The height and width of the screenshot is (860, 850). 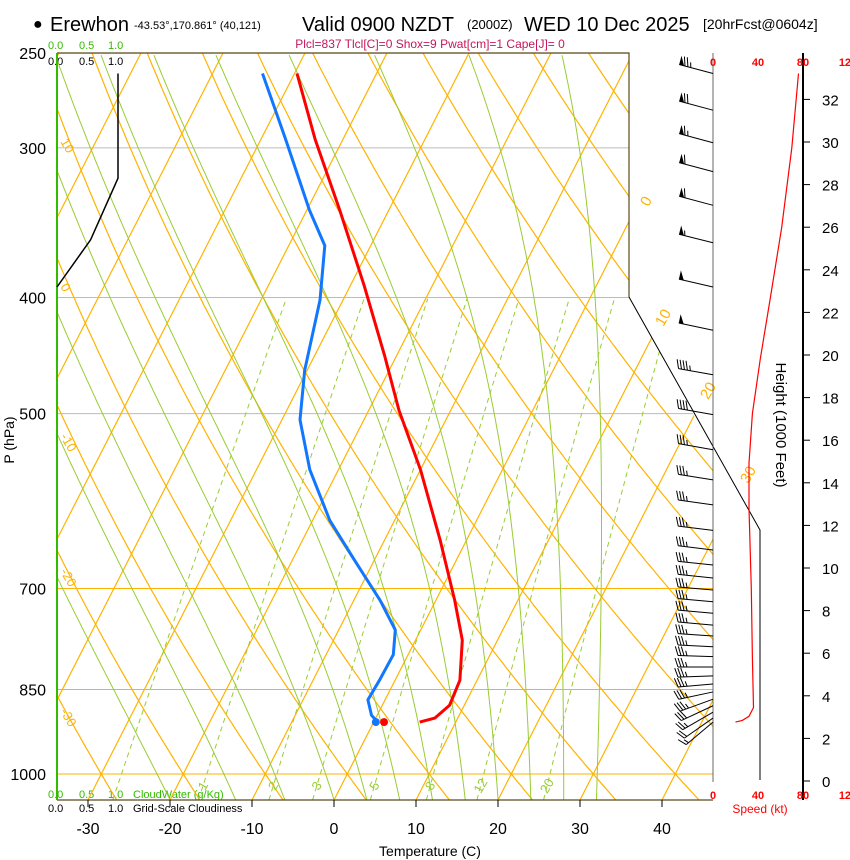 I want to click on speed-axis-title: Speed (kt), so click(x=759, y=809).